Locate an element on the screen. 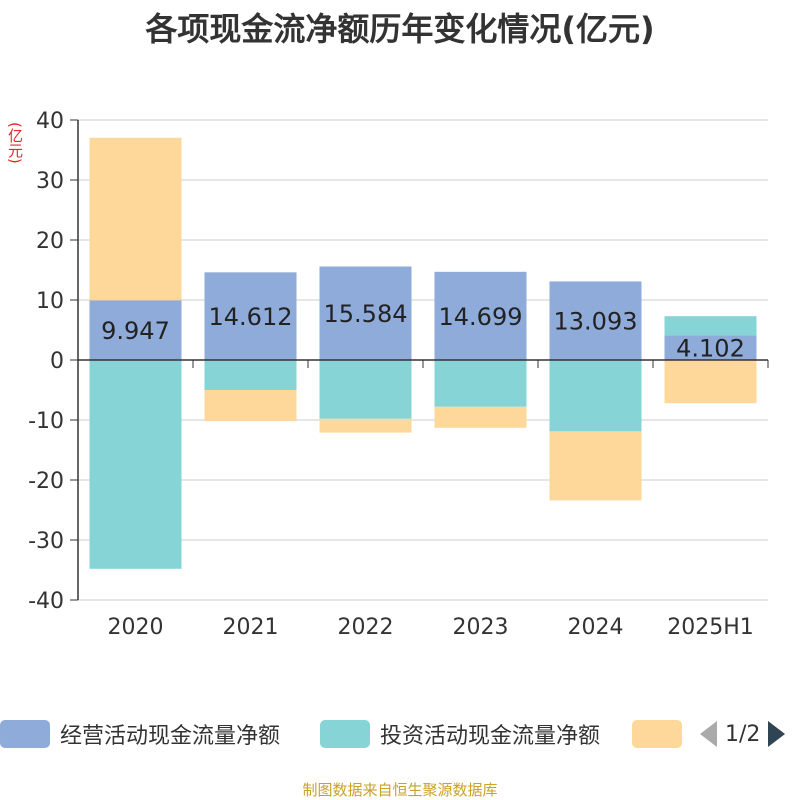 This screenshot has height=800, width=800. y-tick-label: -10 is located at coordinates (46, 421).